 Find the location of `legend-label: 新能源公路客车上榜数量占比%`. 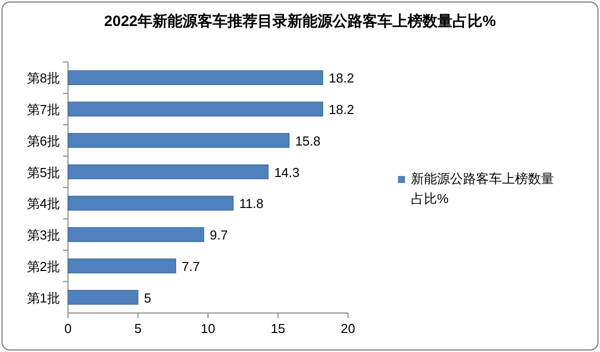

legend-label: 新能源公路客车上榜数量占比% is located at coordinates (482, 188).